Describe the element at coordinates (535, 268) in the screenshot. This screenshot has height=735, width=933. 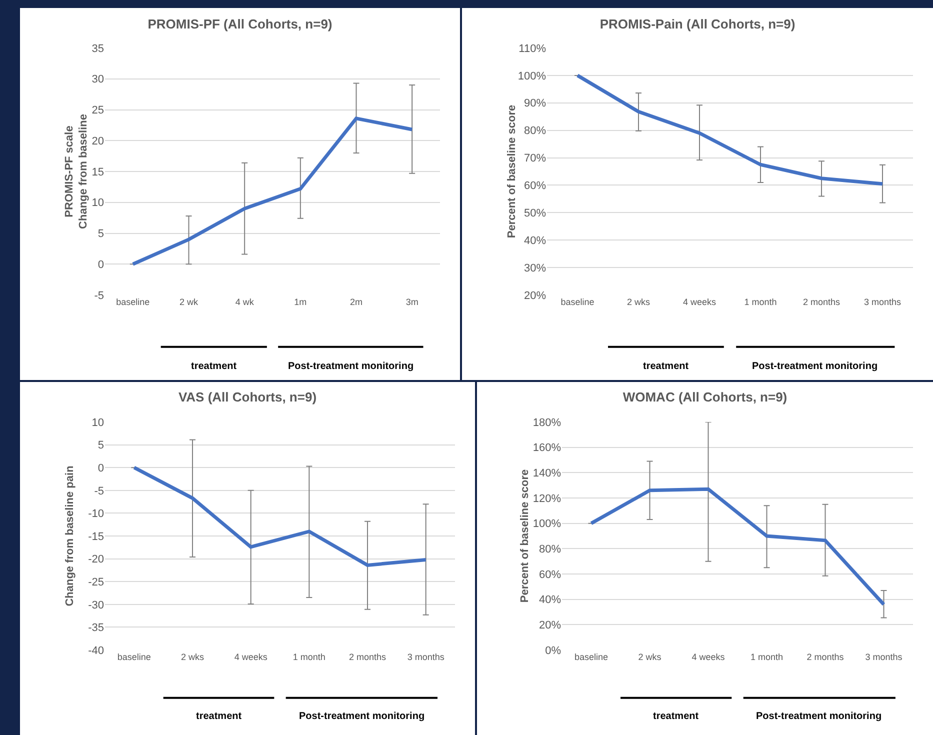
I see `y-tick-label: 30%` at that location.